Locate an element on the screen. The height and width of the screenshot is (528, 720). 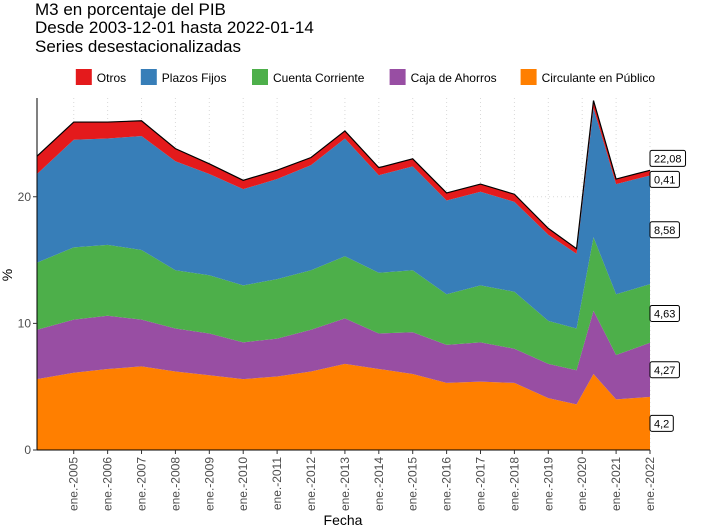
x-tick-label: ene.-2018 is located at coordinates (514, 484).